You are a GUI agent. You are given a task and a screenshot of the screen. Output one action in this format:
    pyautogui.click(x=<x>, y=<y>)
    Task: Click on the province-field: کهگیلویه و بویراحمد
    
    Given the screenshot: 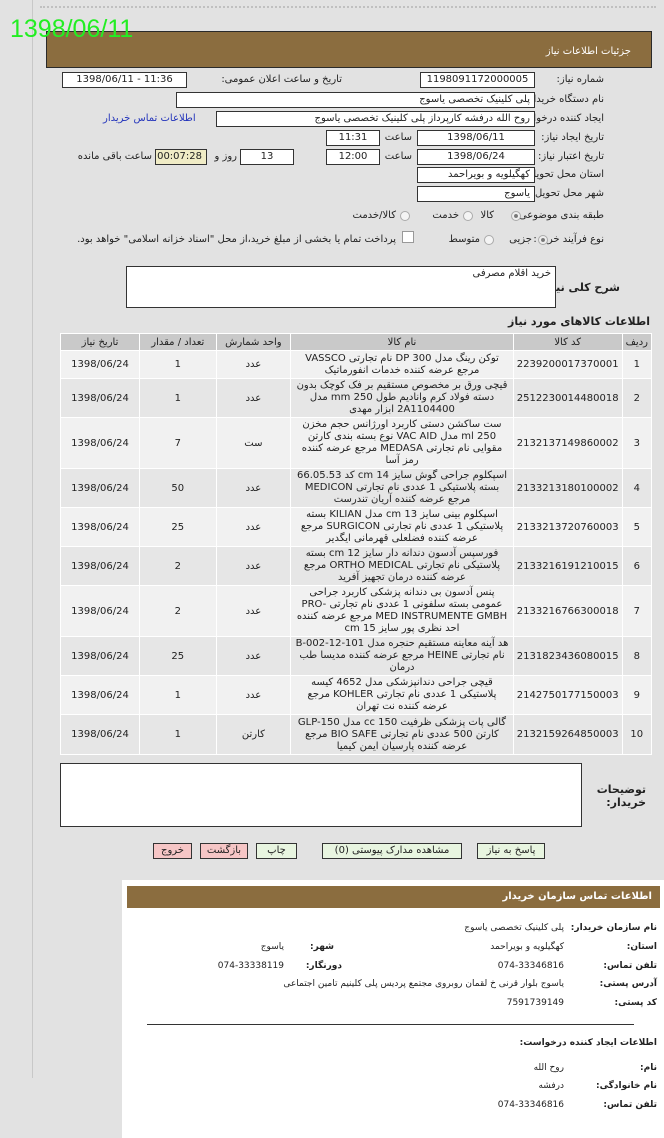 What is the action you would take?
    pyautogui.click(x=476, y=175)
    